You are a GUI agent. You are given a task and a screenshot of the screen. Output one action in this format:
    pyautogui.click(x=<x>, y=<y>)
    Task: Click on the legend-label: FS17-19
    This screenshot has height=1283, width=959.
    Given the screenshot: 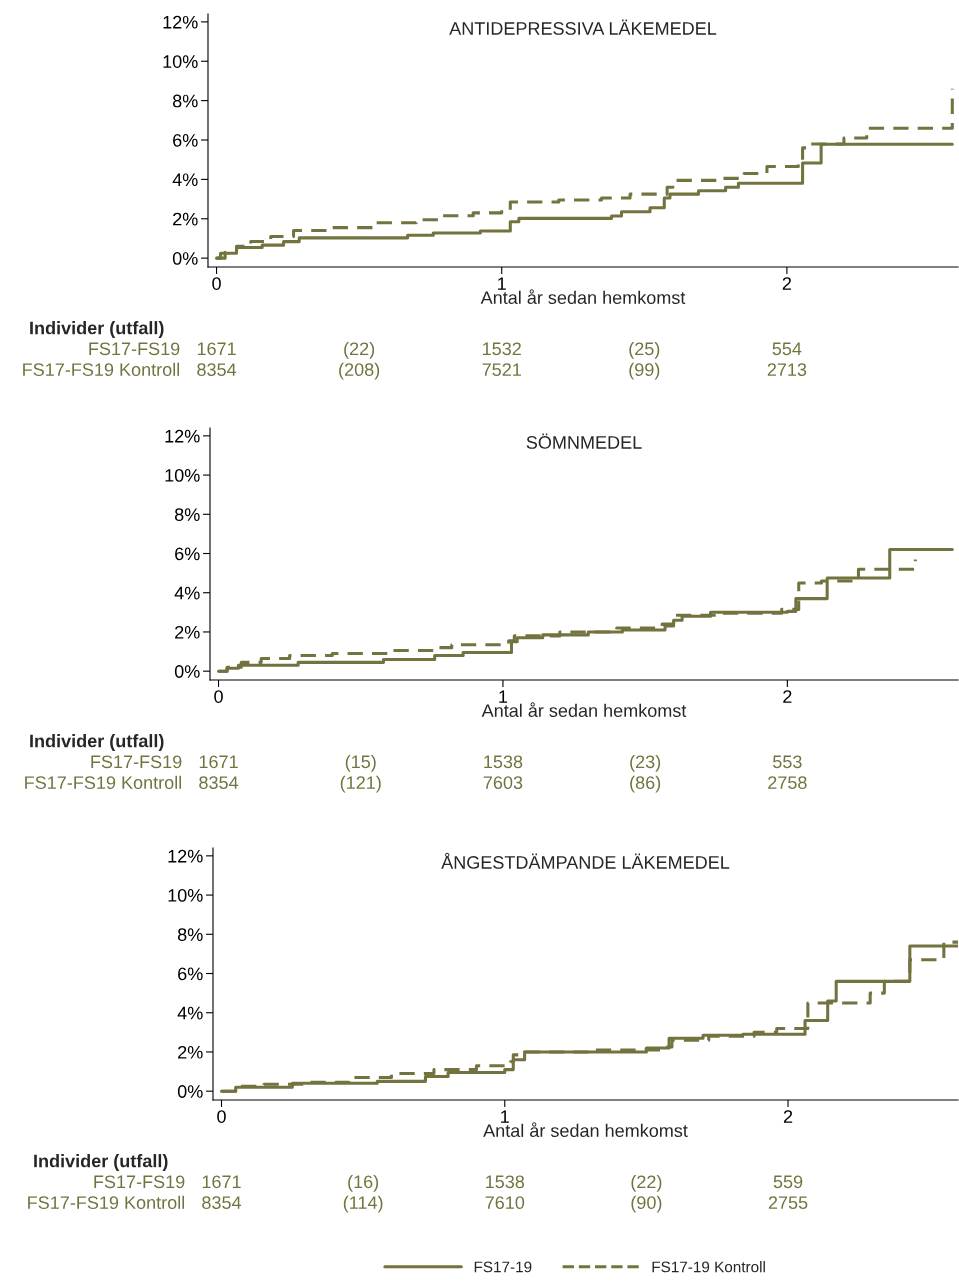 What is the action you would take?
    pyautogui.click(x=503, y=1267)
    